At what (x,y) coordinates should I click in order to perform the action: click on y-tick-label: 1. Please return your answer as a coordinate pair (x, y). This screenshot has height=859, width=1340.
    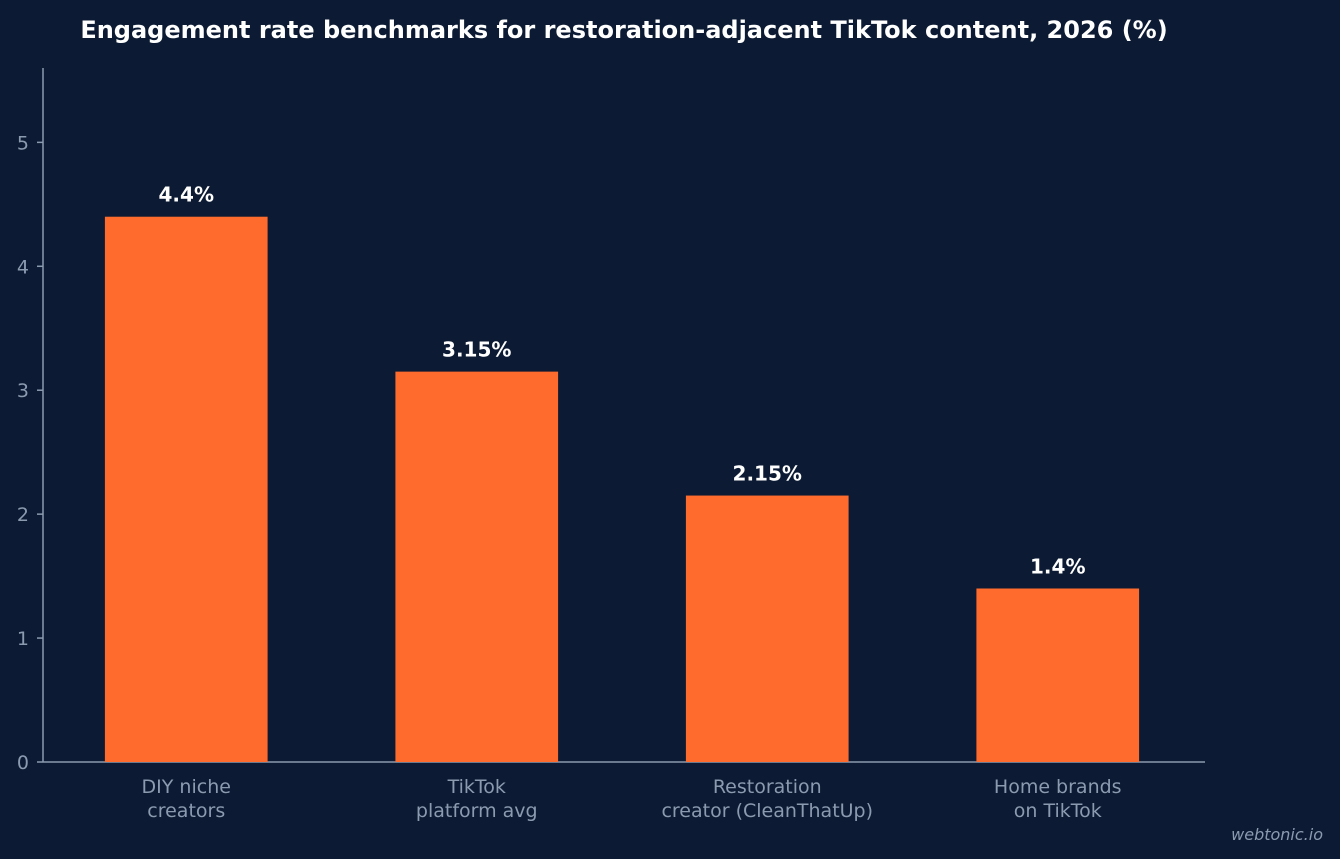
    Looking at the image, I should click on (23, 639).